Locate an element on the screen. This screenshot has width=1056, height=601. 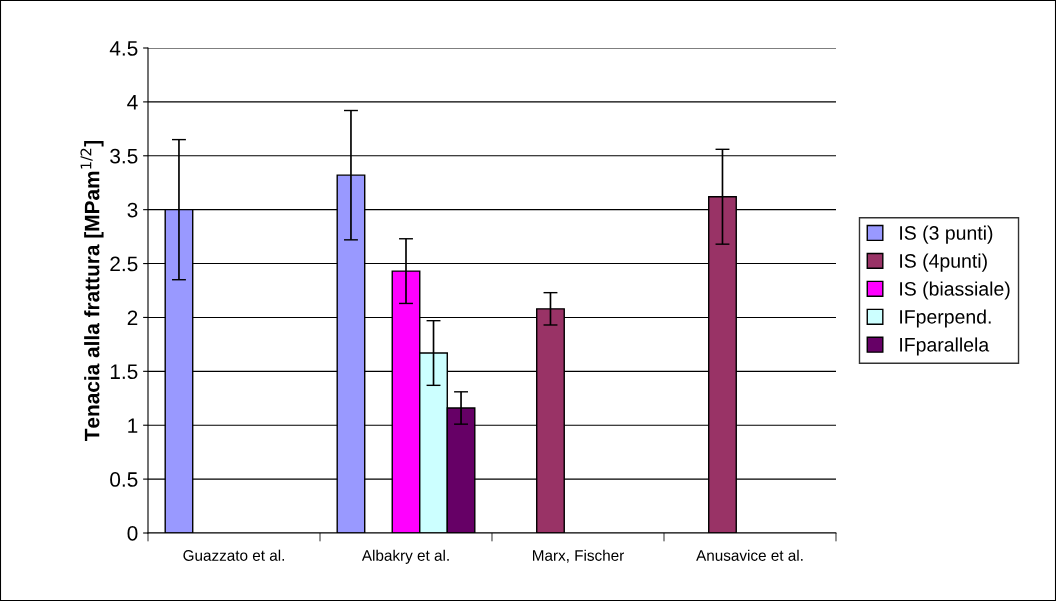
y-tick-label: 0.5 is located at coordinates (124, 479).